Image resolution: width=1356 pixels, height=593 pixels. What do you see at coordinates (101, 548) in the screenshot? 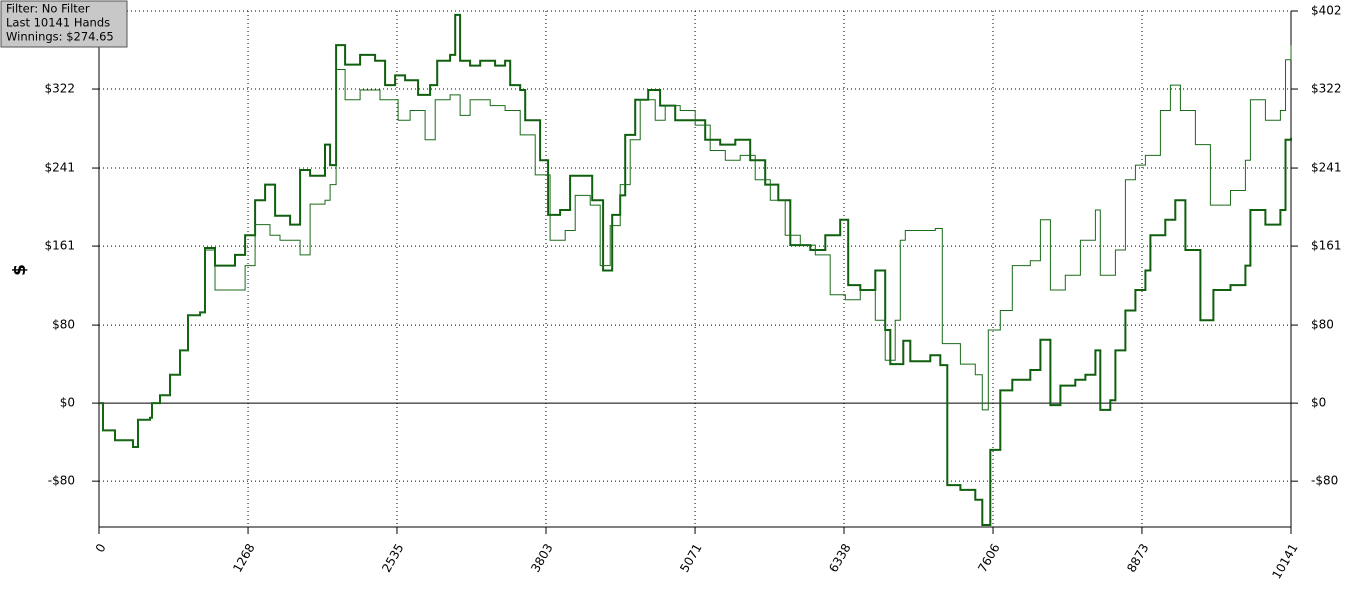
I see `x-tick-label: 0` at bounding box center [101, 548].